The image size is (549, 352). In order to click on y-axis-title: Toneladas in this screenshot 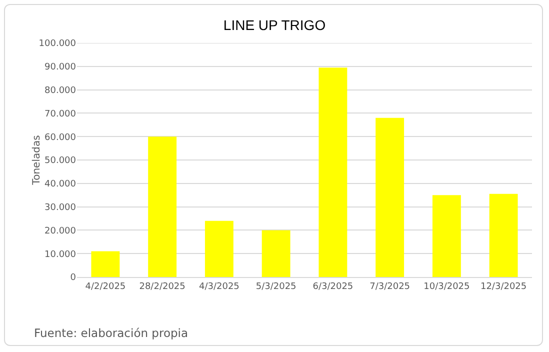, I will do `click(37, 160)`.